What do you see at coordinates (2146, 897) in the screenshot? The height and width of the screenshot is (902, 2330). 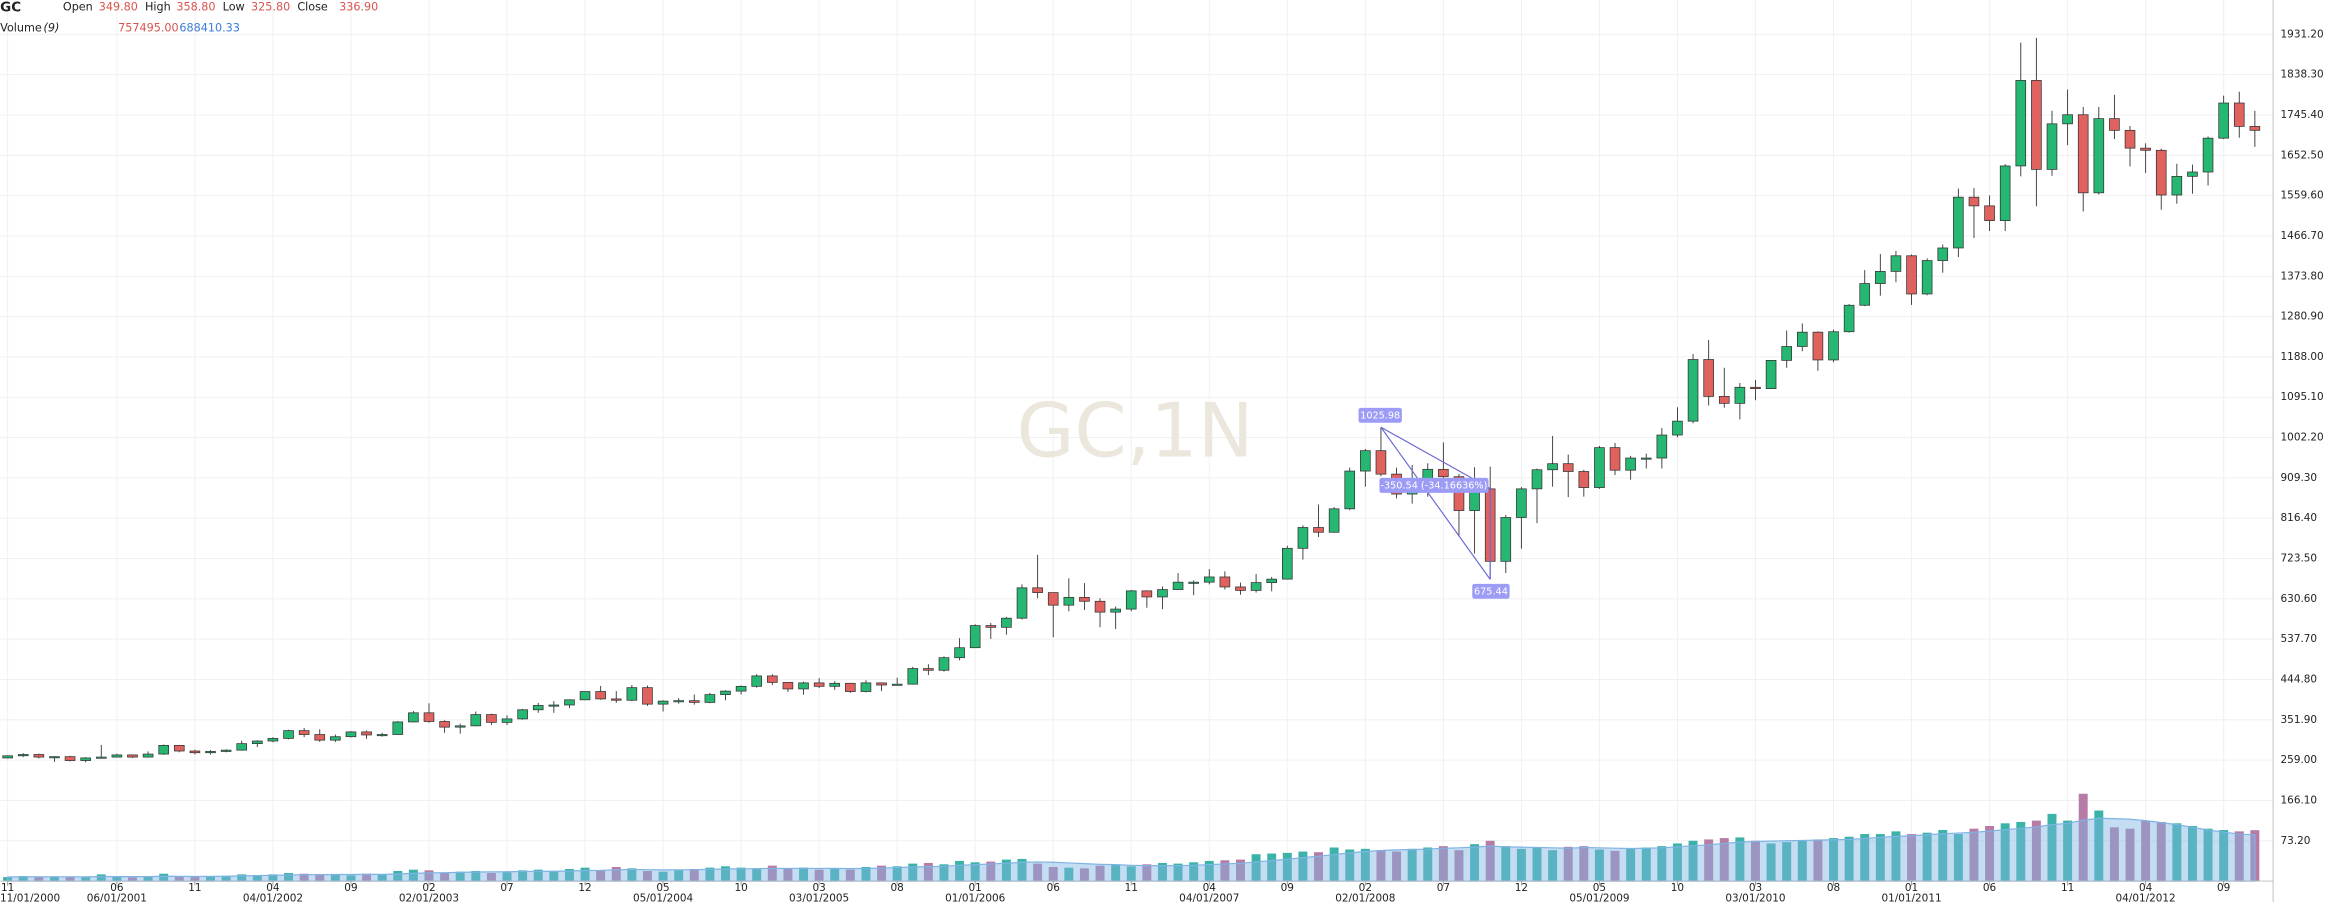 I see `x-date-label: 04/01/2012` at bounding box center [2146, 897].